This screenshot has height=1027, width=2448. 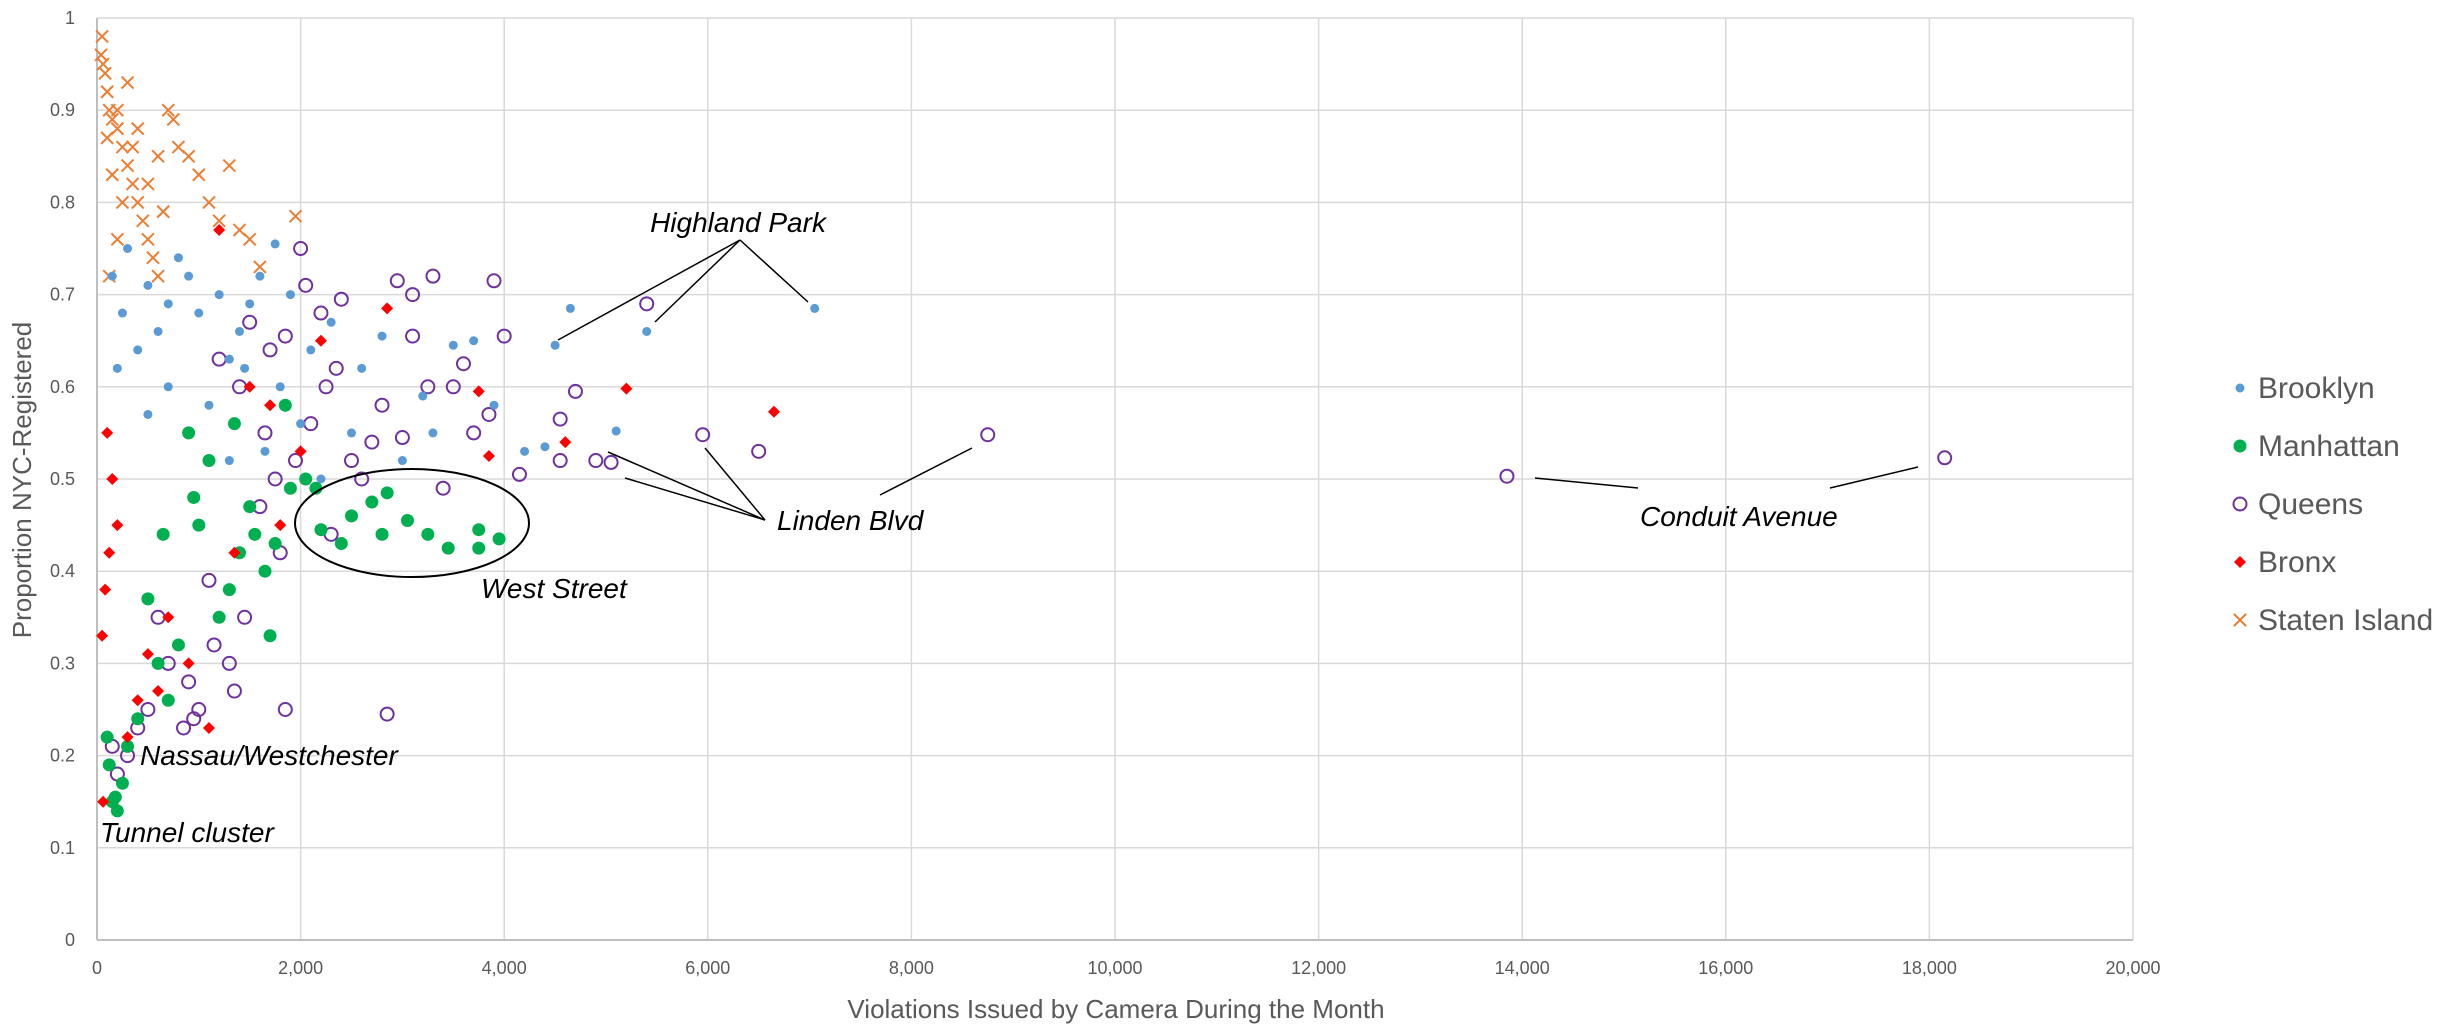 I want to click on y-tick-label: 0.9, so click(x=62, y=110).